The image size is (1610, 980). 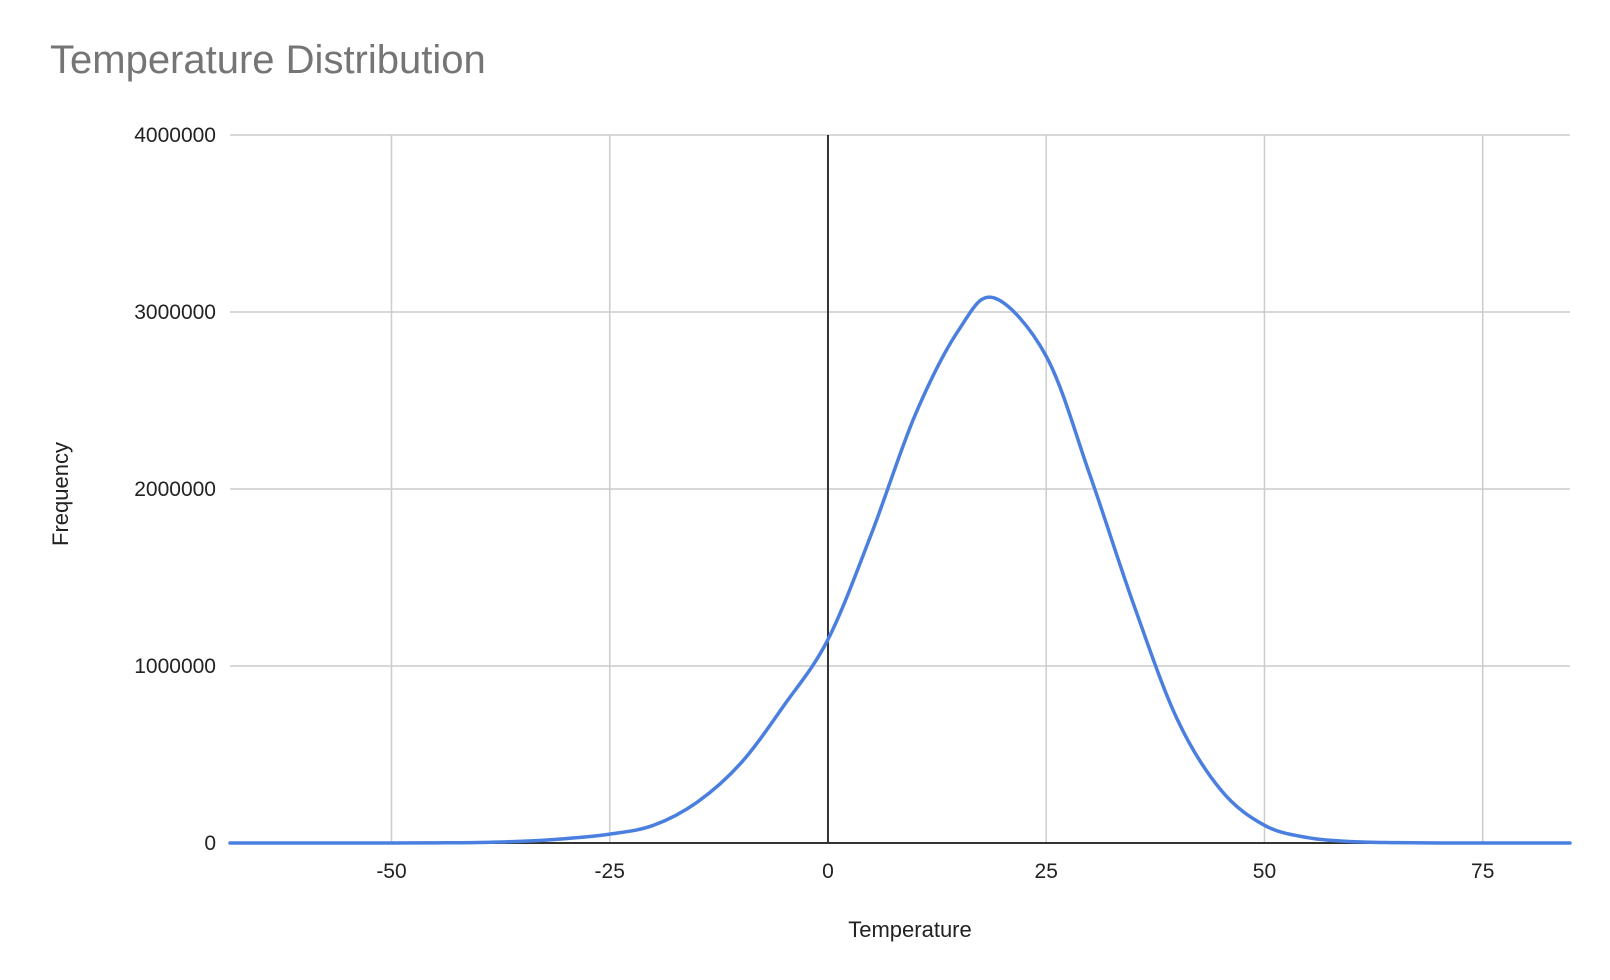 What do you see at coordinates (175, 312) in the screenshot?
I see `y-tick-label: 3000000` at bounding box center [175, 312].